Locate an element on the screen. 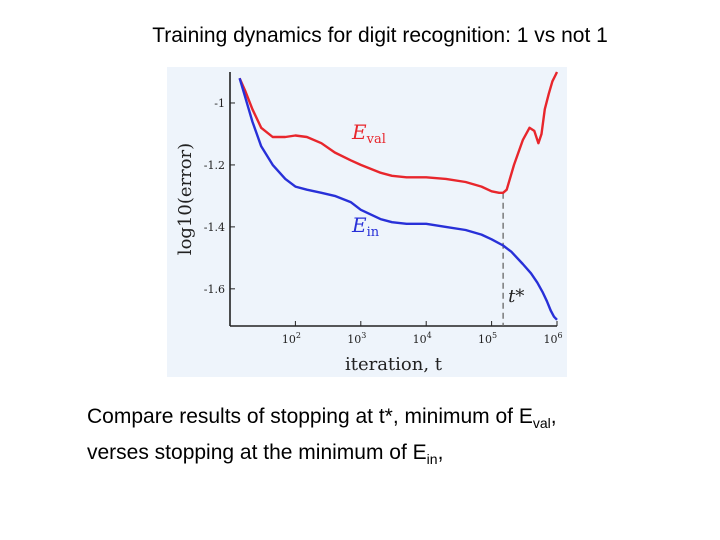  y-tick-label: -1.6 is located at coordinates (214, 289).